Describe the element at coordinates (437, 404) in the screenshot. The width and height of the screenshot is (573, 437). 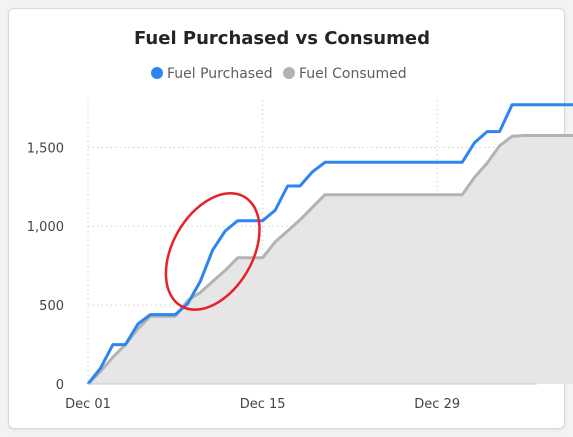
I see `x-tick-label: Dec 29` at that location.